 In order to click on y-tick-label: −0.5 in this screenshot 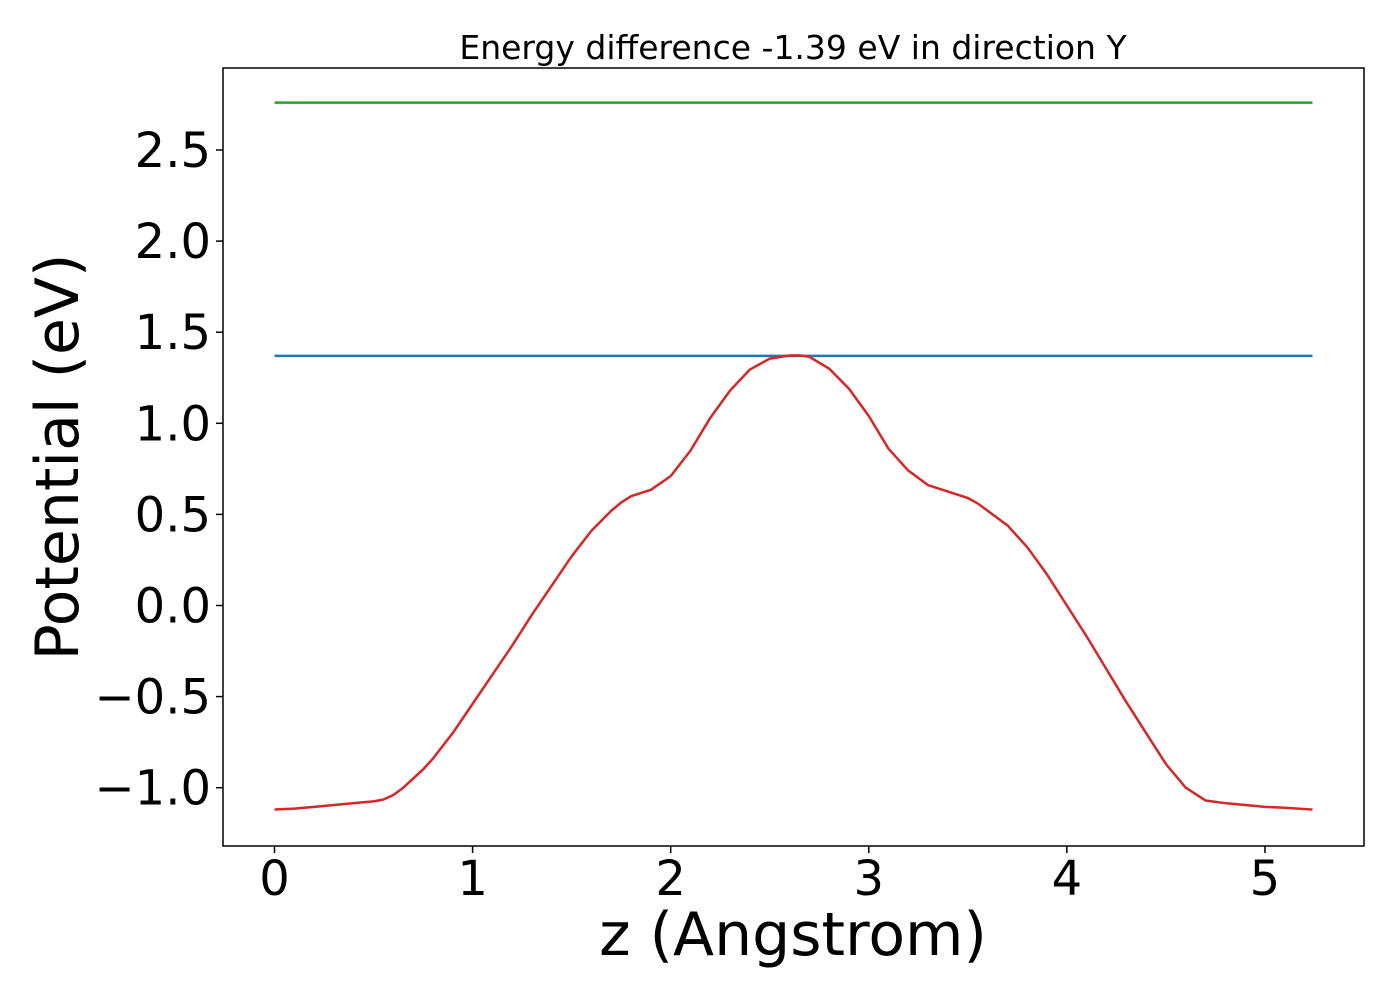, I will do `click(152, 698)`.